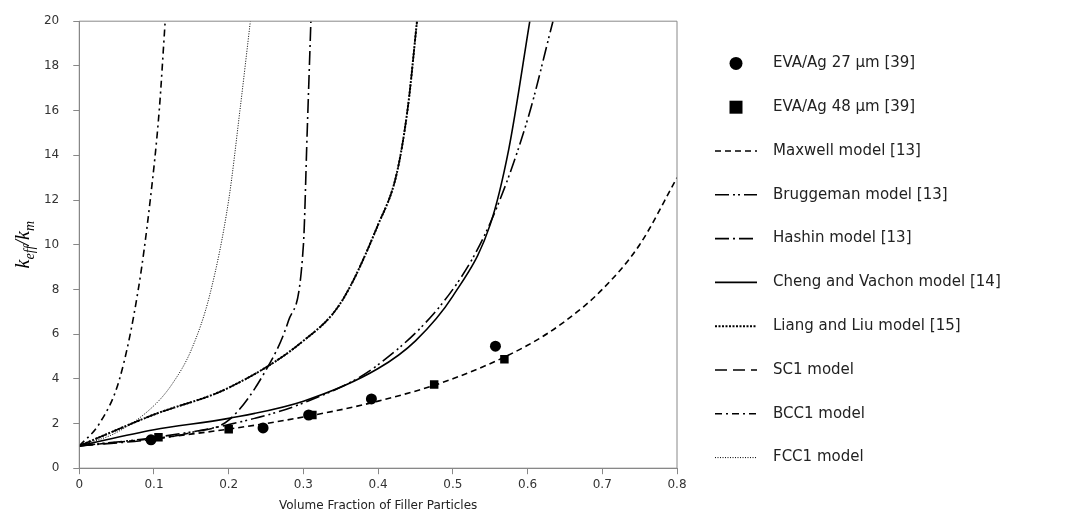 The image size is (1088, 521). What do you see at coordinates (847, 149) in the screenshot?
I see `legend-label: Maxwell model [13]` at bounding box center [847, 149].